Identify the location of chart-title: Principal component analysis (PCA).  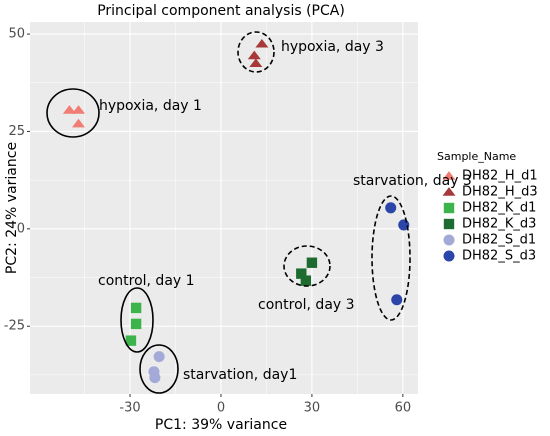
(221, 11).